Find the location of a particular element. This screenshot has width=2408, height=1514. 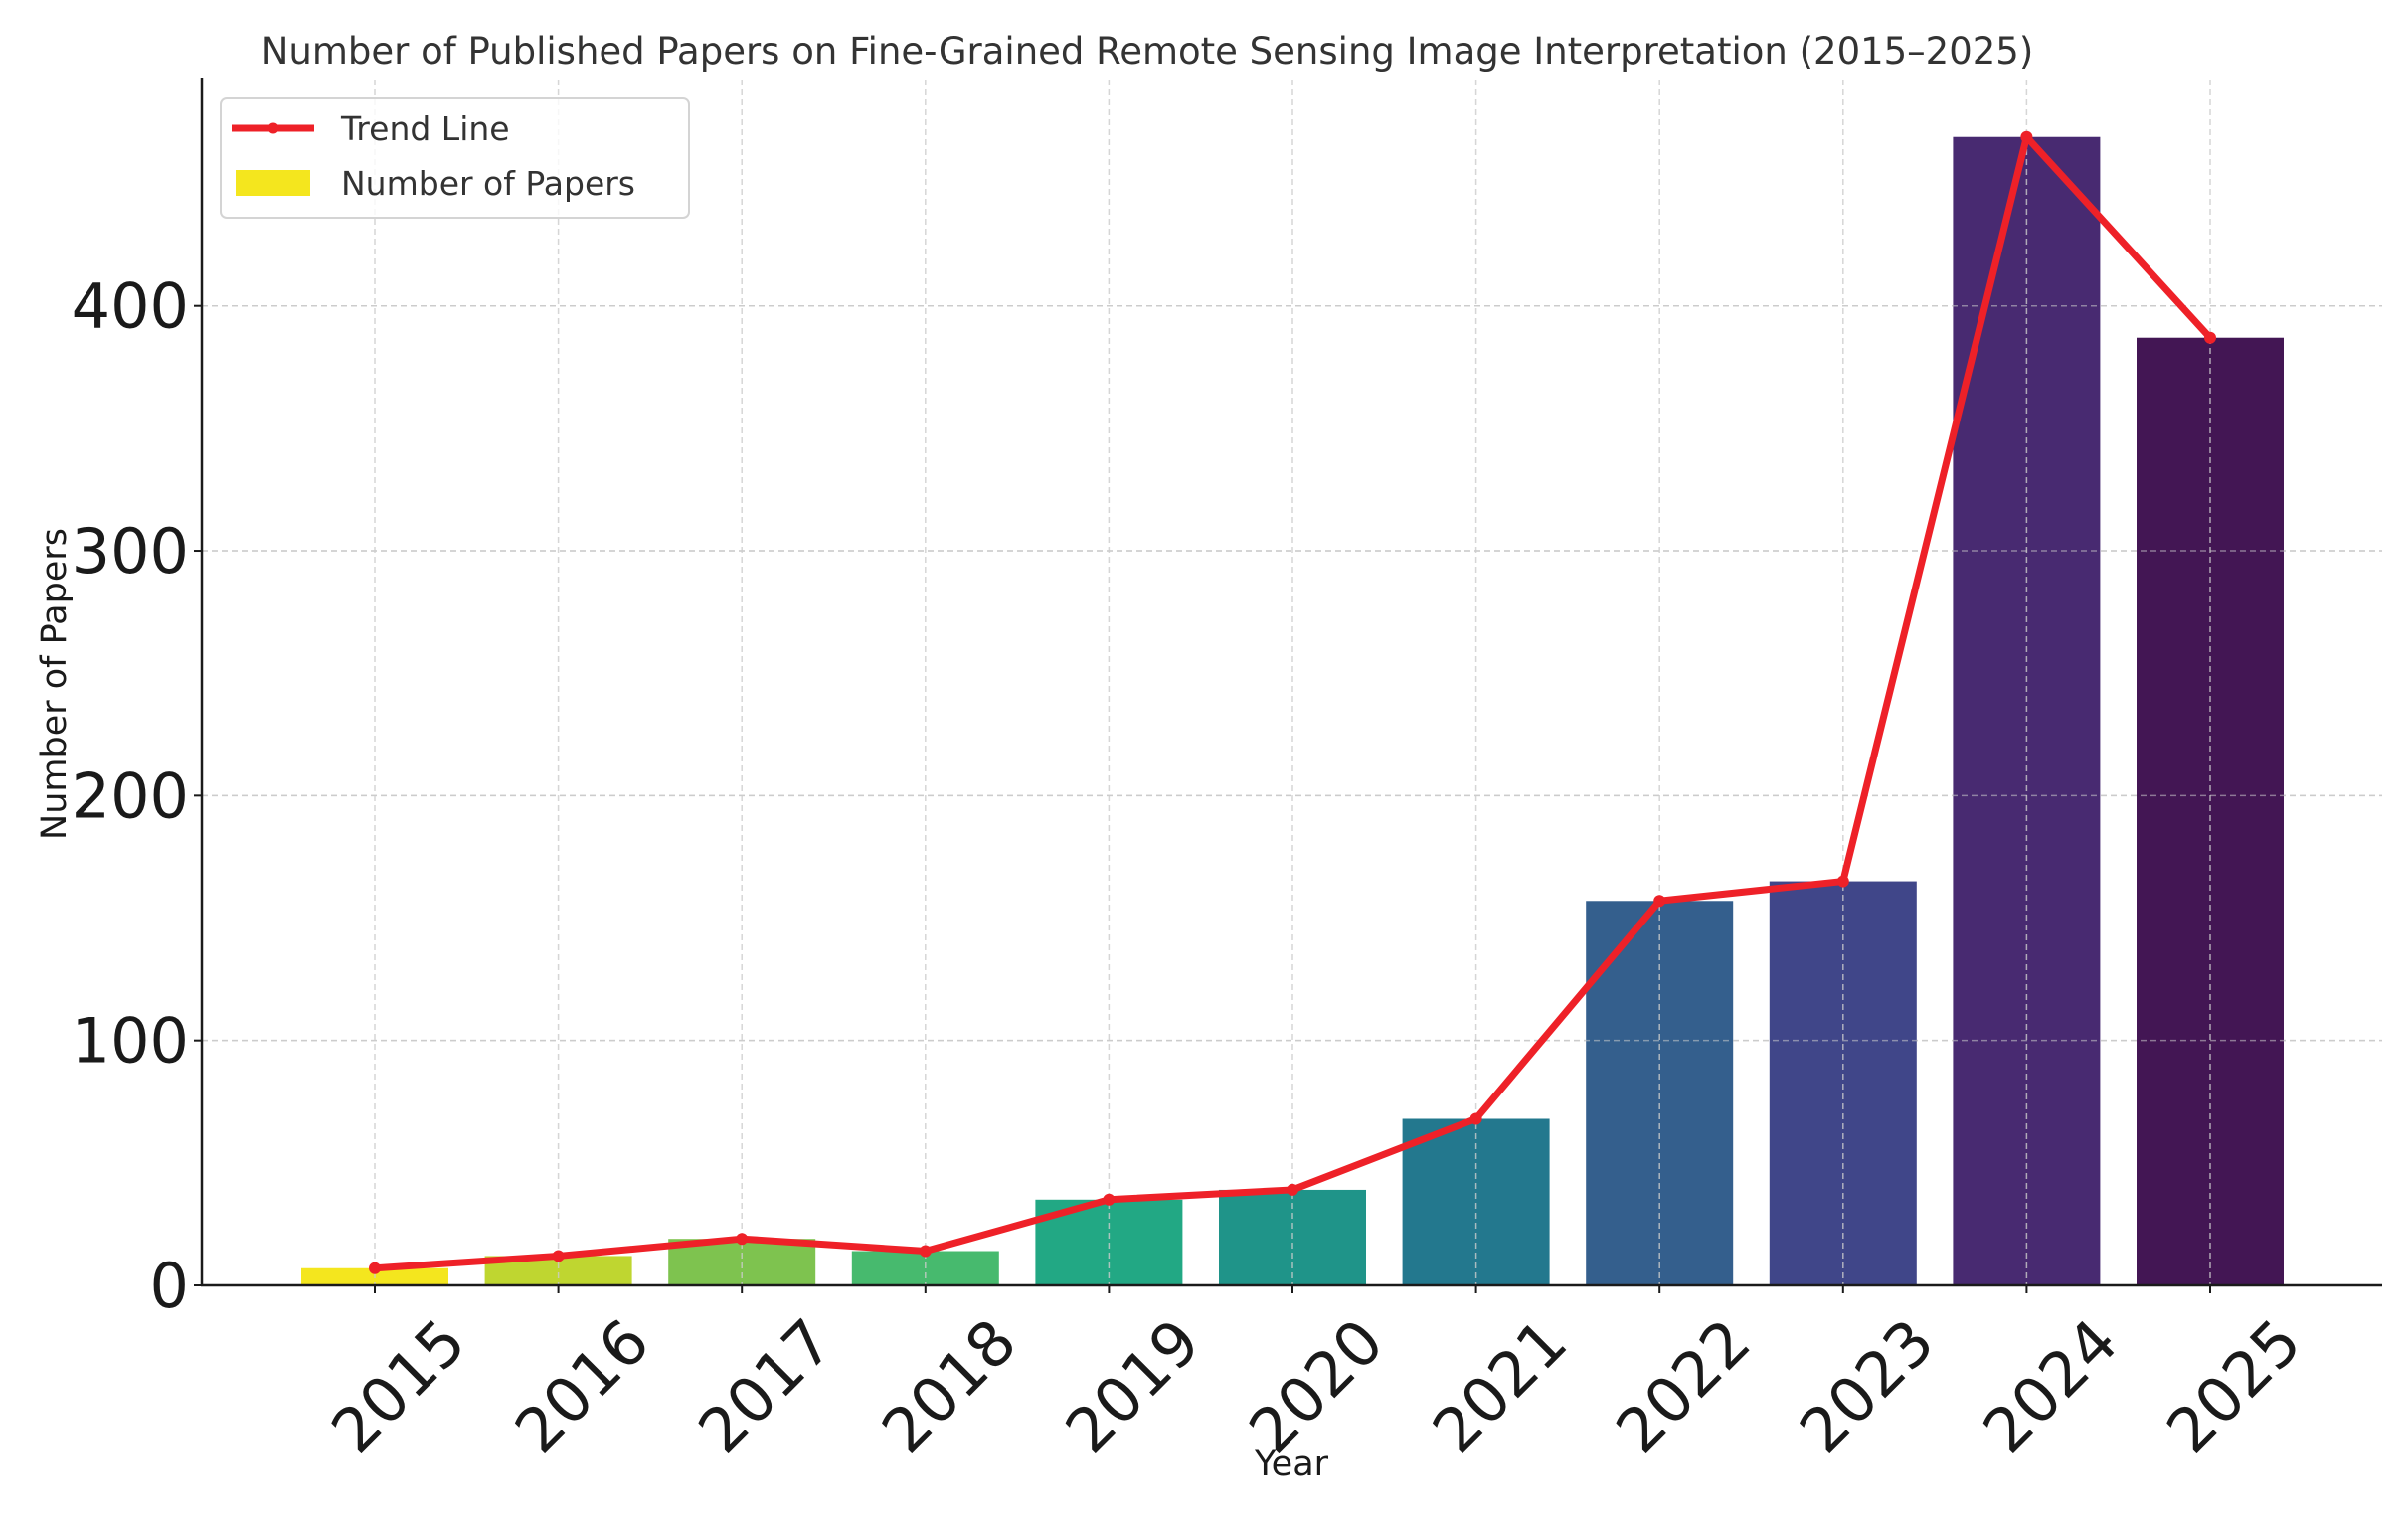

legend: Trend Line Number of Papers is located at coordinates (455, 158).